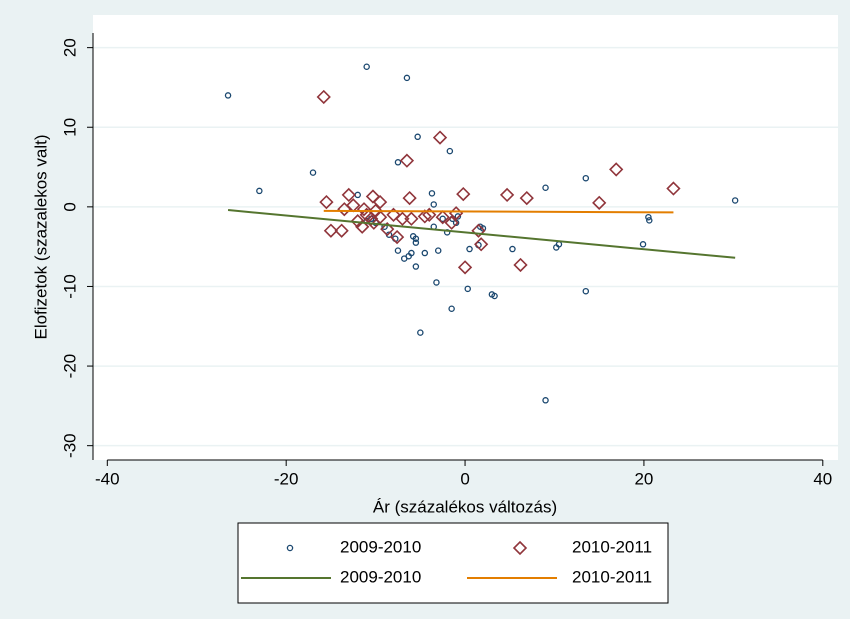 Image resolution: width=850 pixels, height=619 pixels. I want to click on y-tick-label: 0, so click(69, 206).